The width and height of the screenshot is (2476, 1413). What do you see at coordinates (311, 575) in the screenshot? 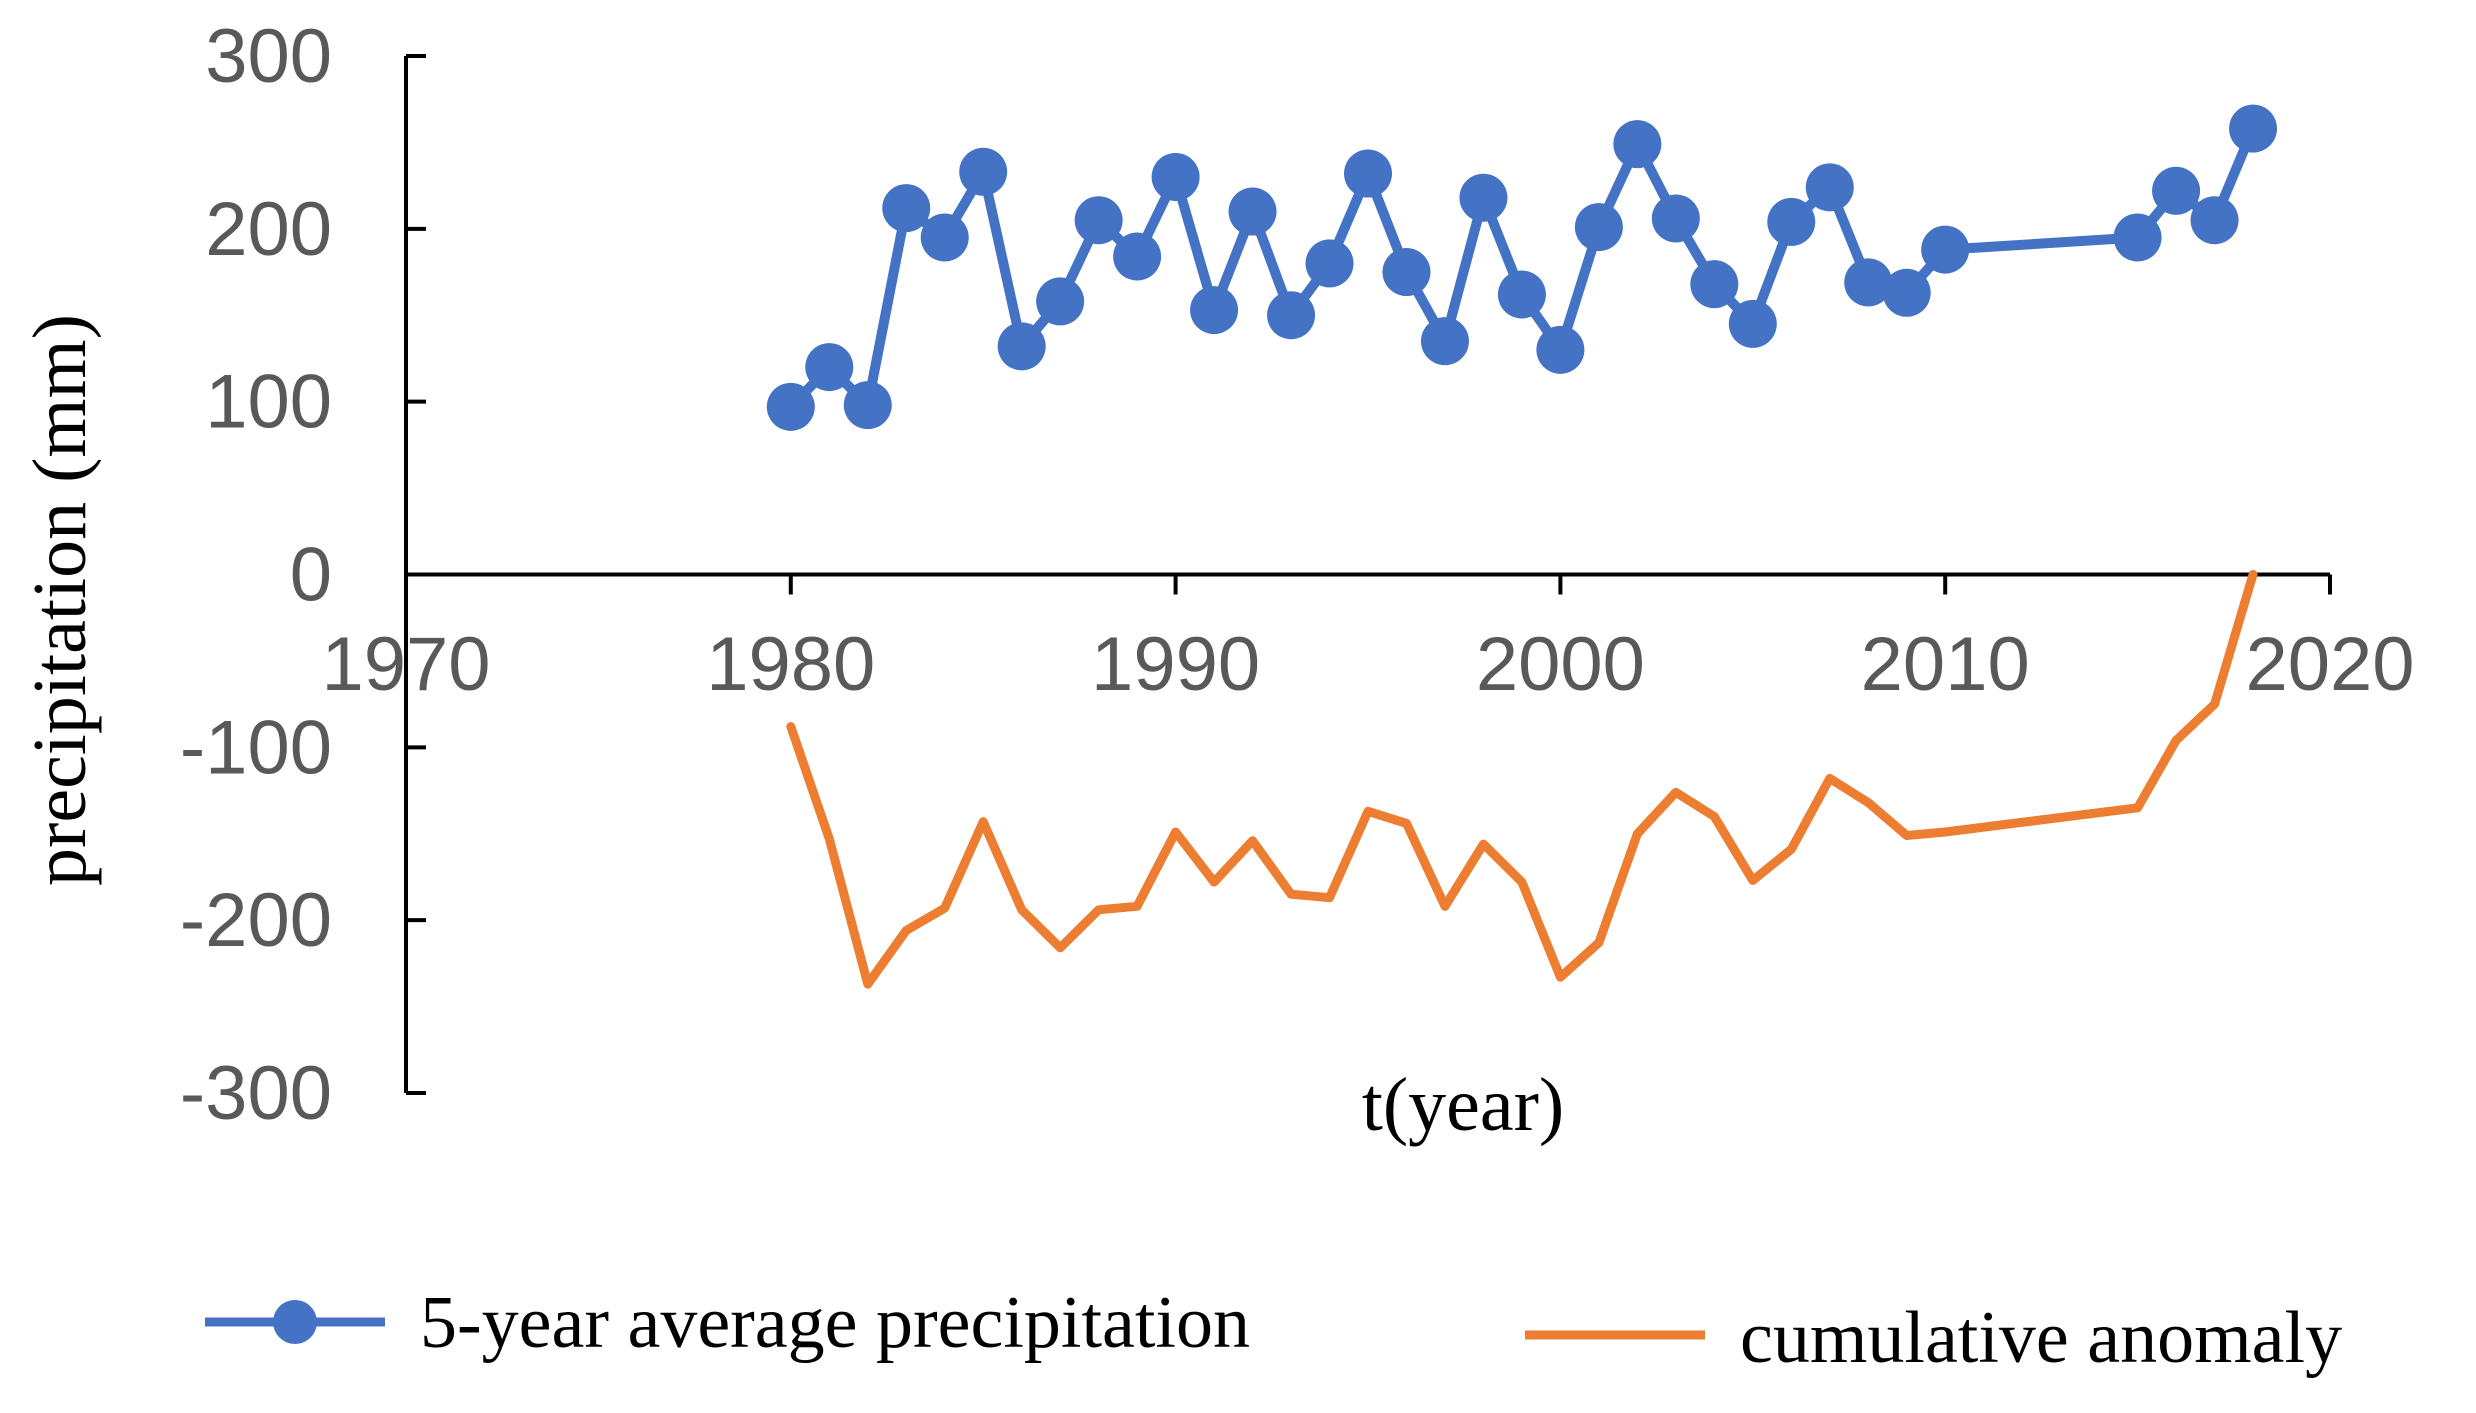
I see `y-tick-label: 0` at bounding box center [311, 575].